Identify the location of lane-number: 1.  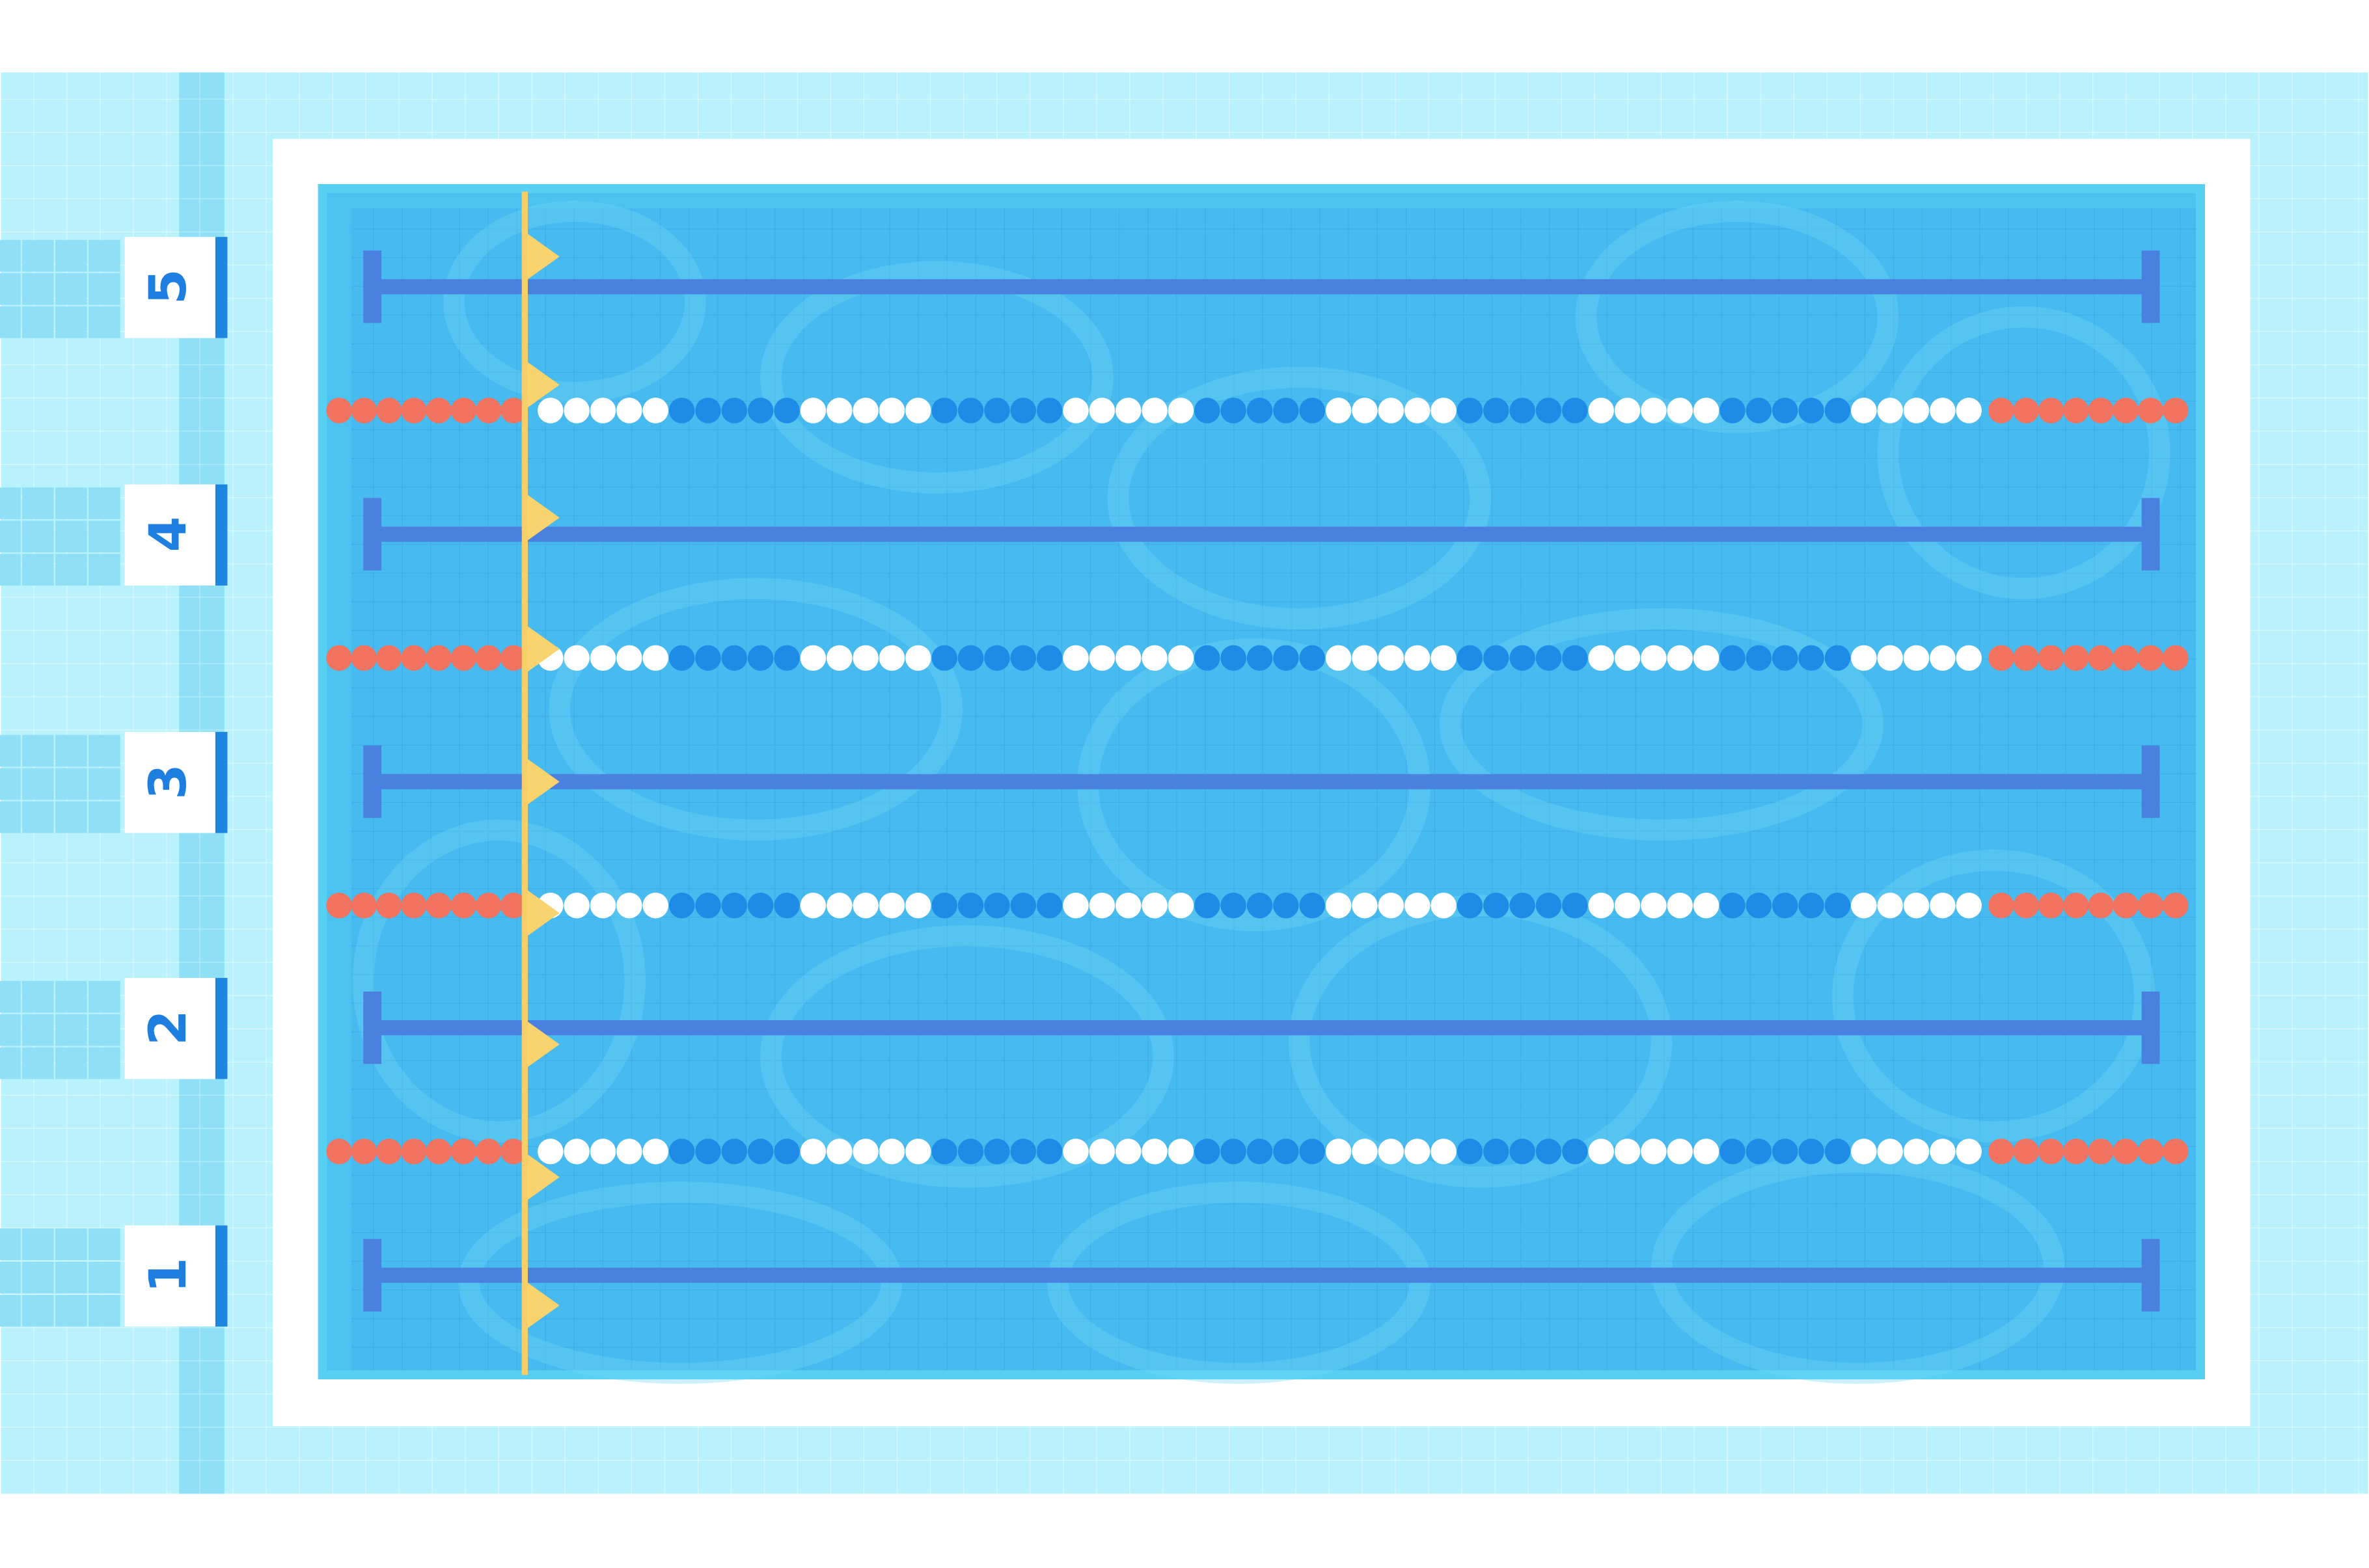
(168, 1275).